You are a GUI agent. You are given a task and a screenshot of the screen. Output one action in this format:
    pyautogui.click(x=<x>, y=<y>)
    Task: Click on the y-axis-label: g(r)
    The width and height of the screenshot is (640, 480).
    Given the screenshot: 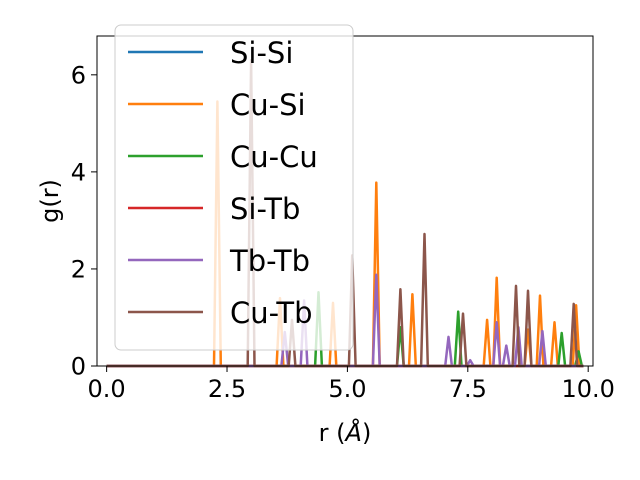 What is the action you would take?
    pyautogui.click(x=50, y=201)
    